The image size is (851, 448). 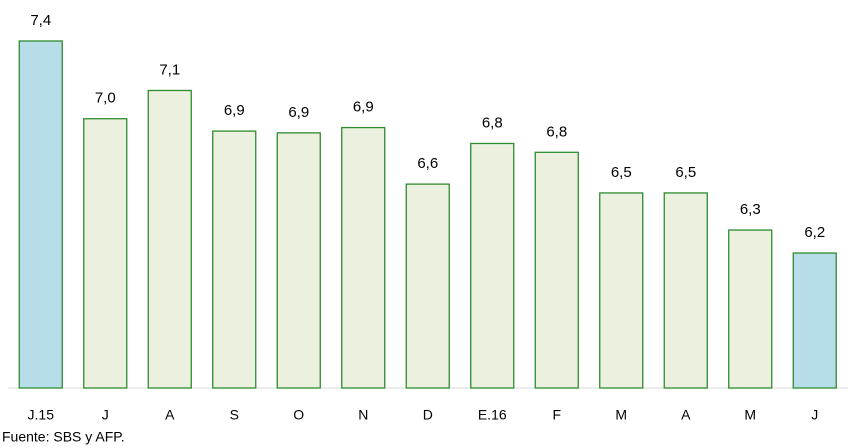 I want to click on value-label: 6,3, so click(x=750, y=209).